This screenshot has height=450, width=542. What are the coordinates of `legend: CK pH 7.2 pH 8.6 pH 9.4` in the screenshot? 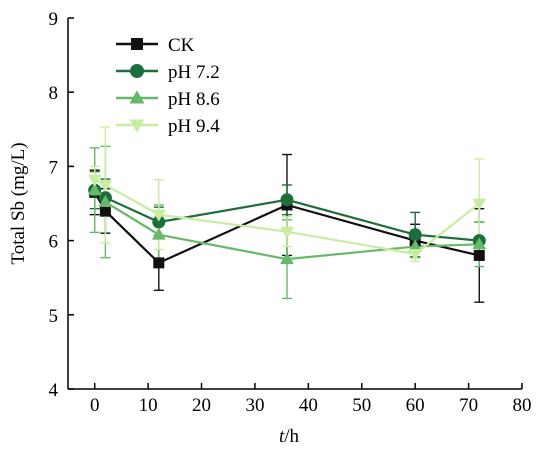 It's located at (168, 86).